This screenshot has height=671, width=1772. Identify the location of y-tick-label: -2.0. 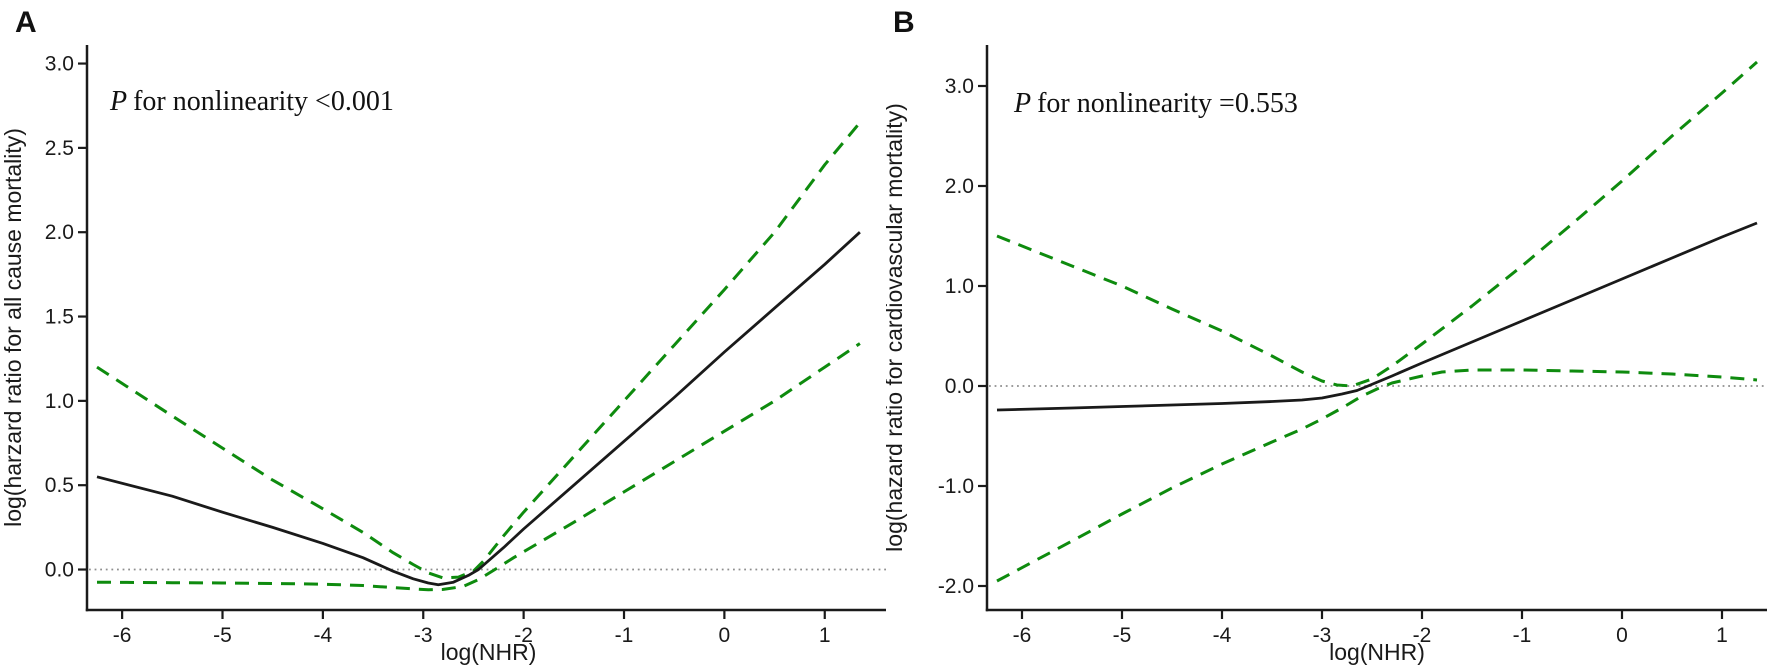
(956, 586).